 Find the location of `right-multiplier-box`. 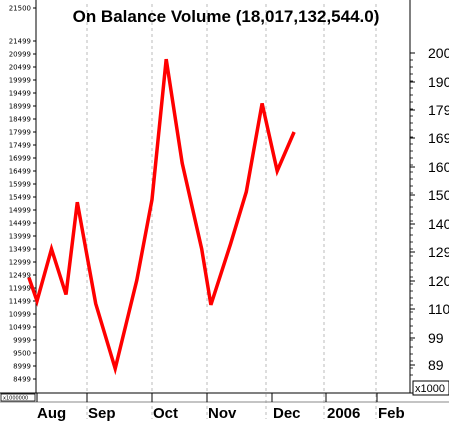

right-multiplier-box is located at coordinates (430, 388).